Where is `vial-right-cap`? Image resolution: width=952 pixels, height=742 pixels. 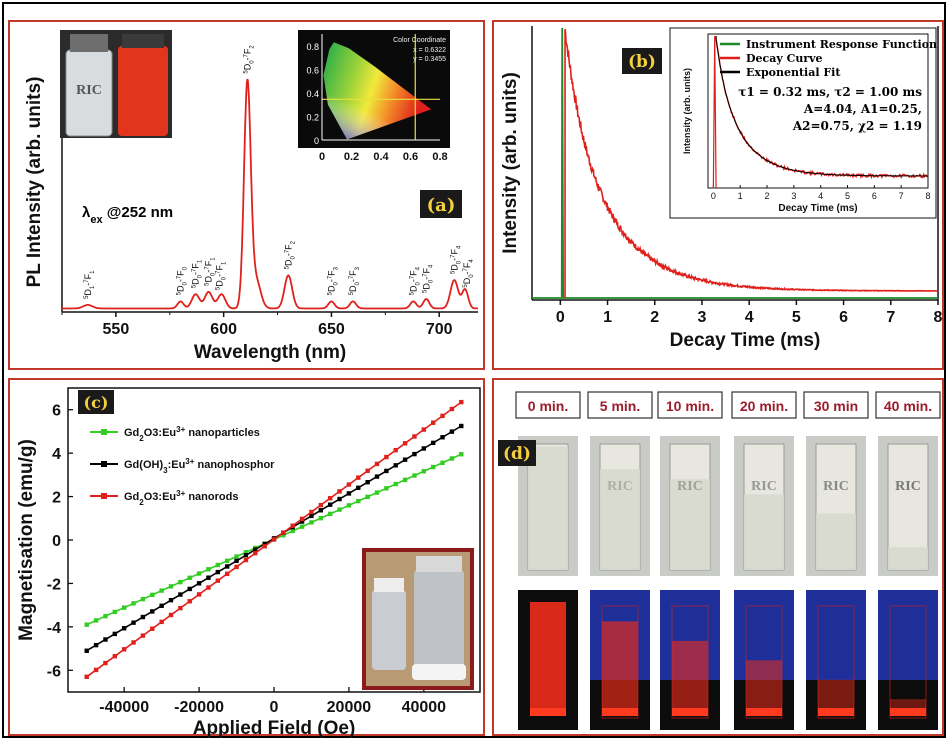 vial-right-cap is located at coordinates (439, 564).